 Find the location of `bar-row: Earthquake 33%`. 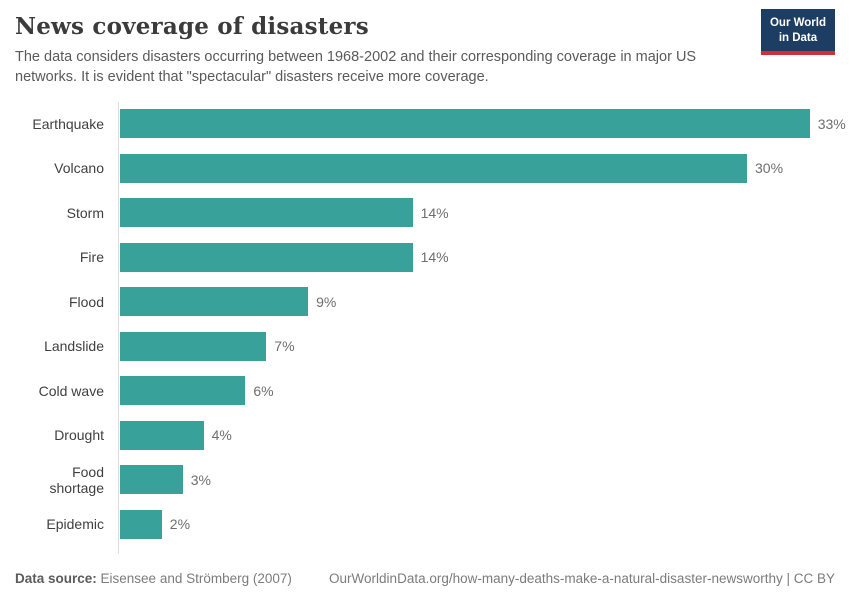

bar-row: Earthquake 33% is located at coordinates (430, 124).